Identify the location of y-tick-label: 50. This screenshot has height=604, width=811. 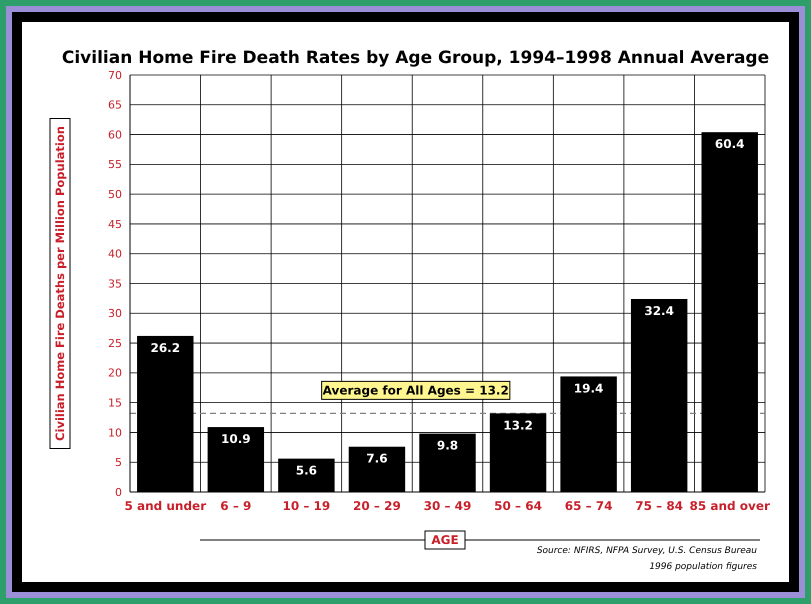
(115, 194).